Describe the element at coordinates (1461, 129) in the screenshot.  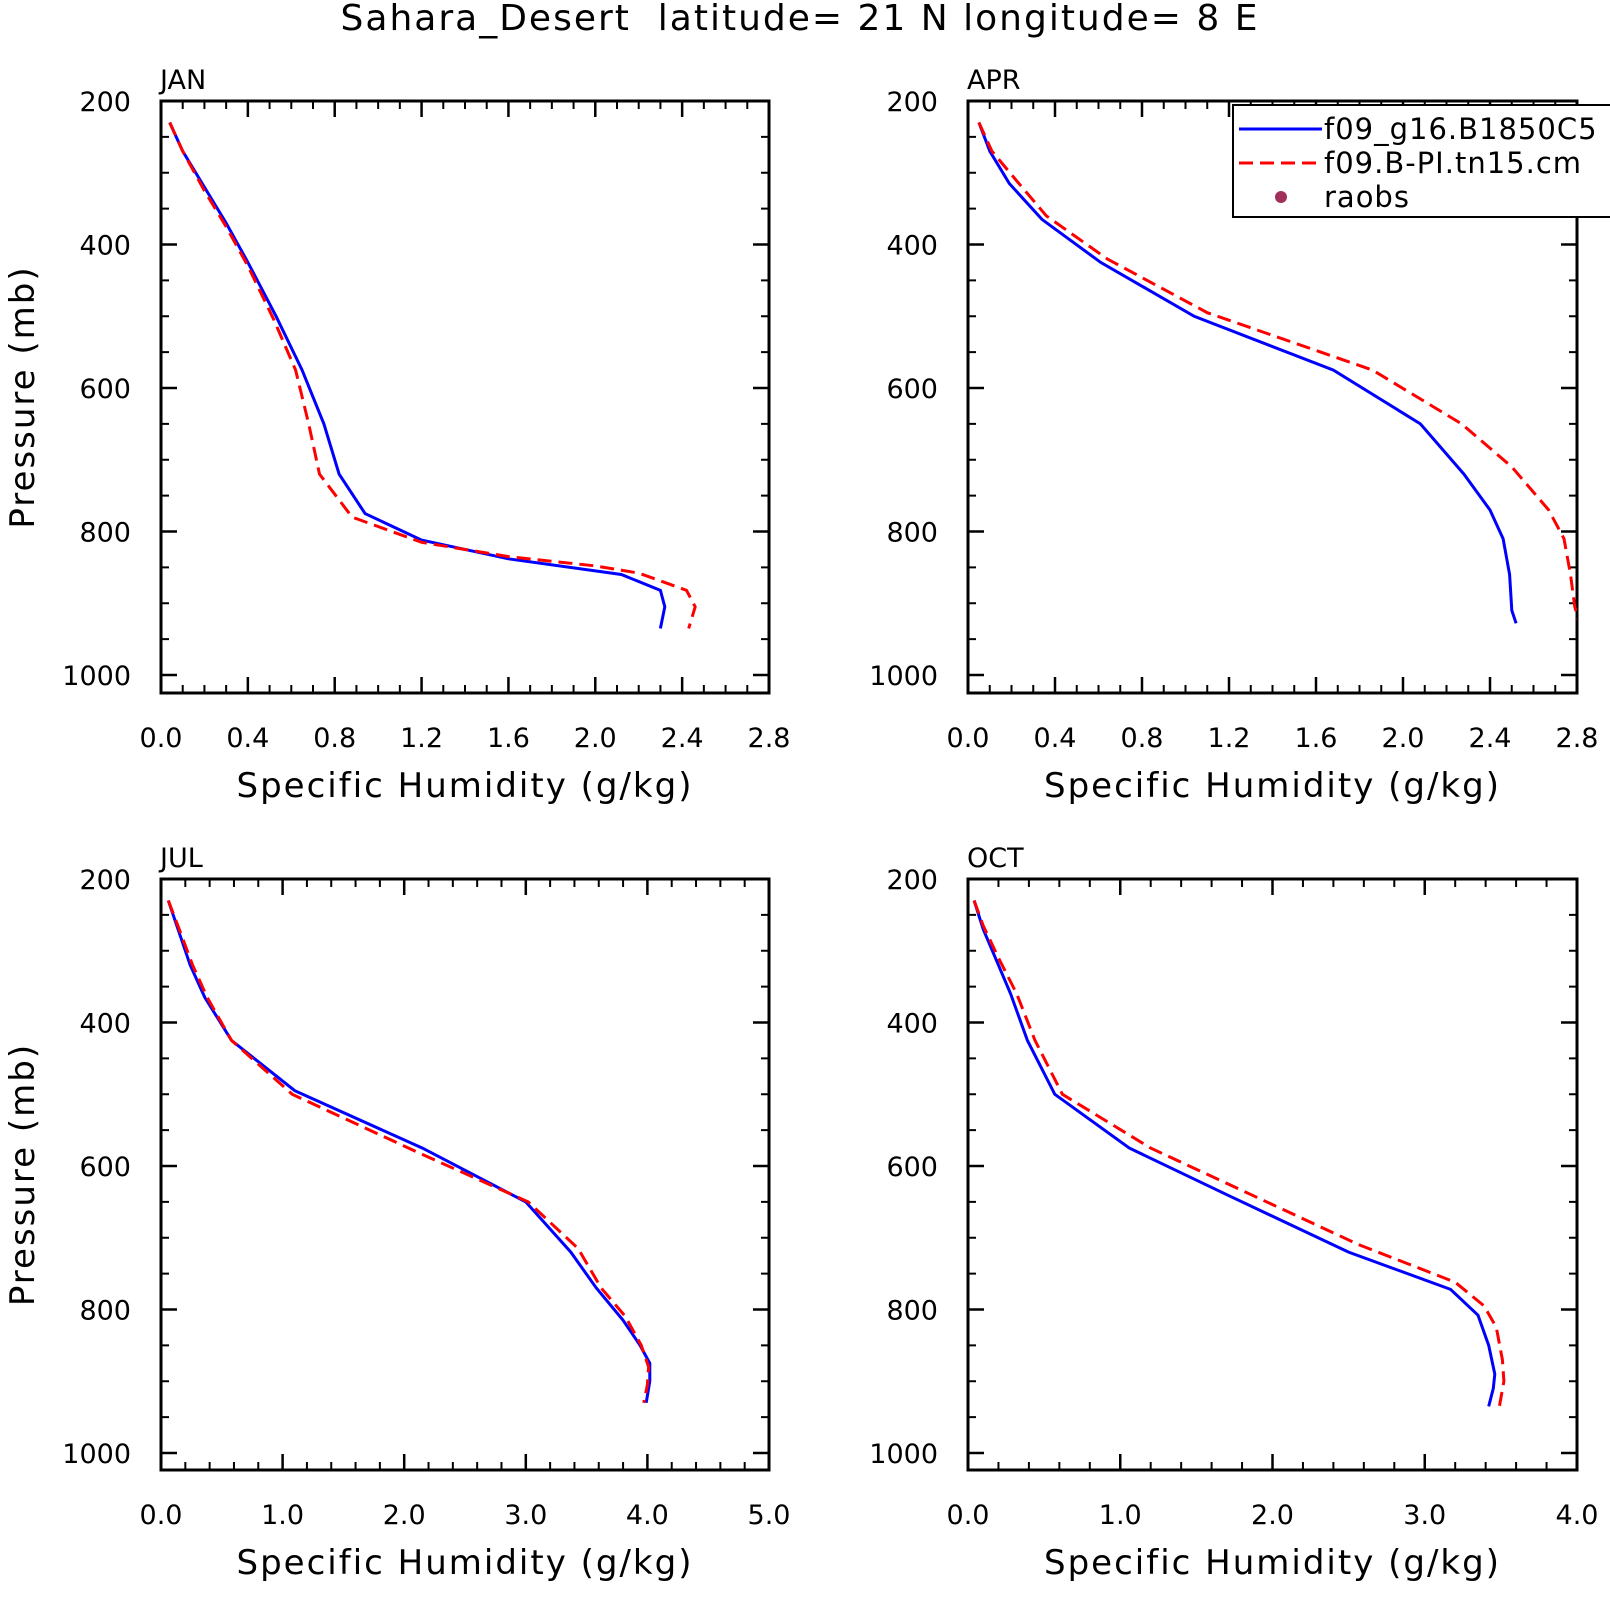
I see `legend-label: f09_g16.B1850C5` at that location.